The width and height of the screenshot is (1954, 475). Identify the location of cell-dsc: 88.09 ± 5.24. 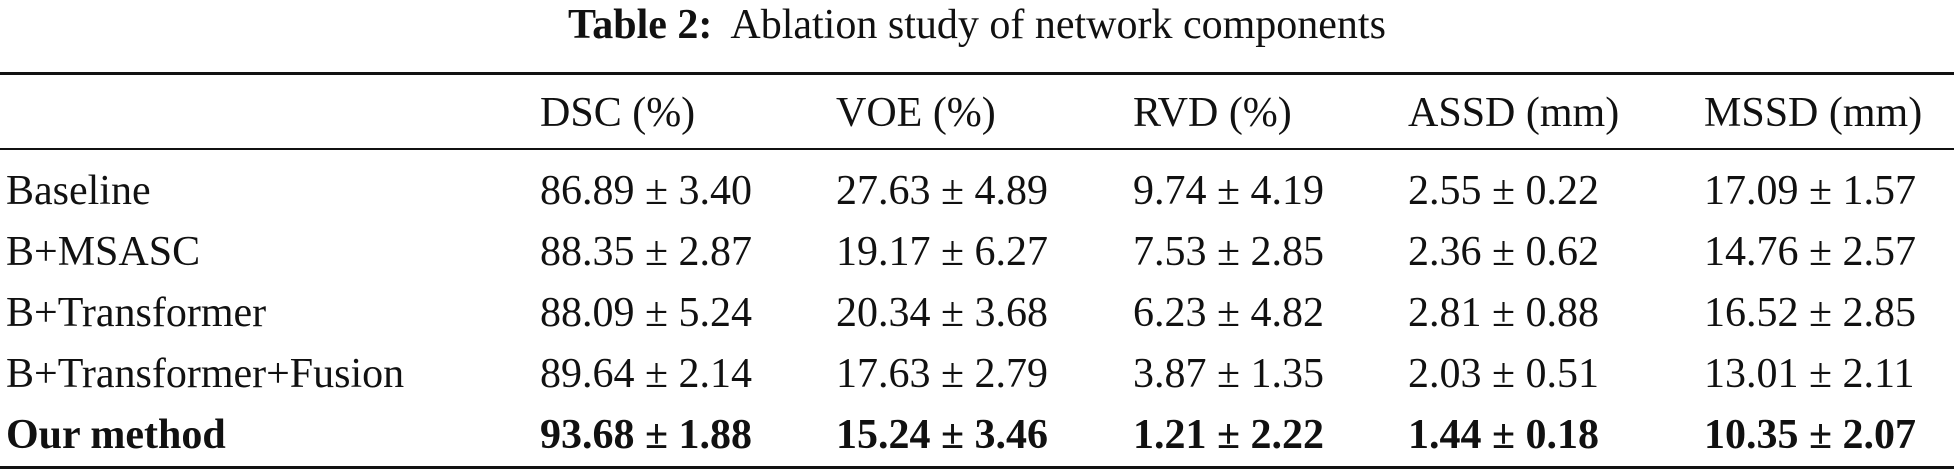
(646, 313).